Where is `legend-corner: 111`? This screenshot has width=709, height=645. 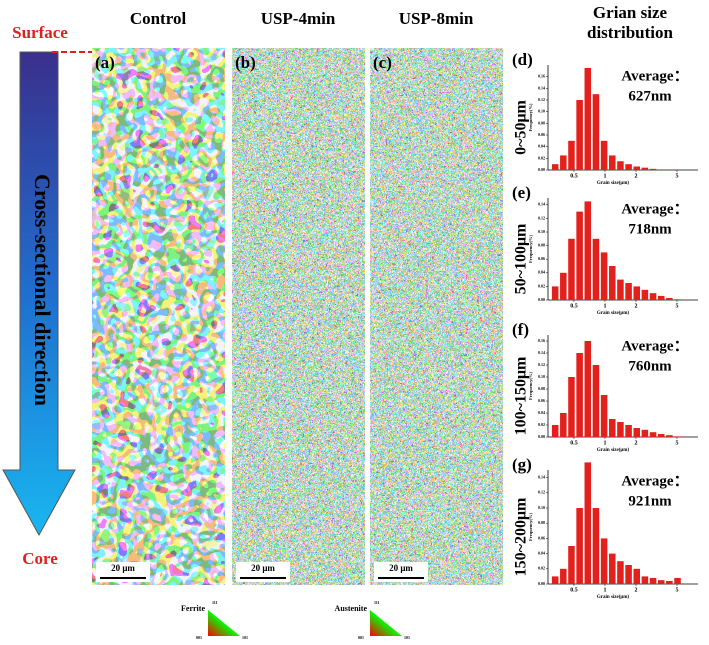 legend-corner: 111 is located at coordinates (215, 602).